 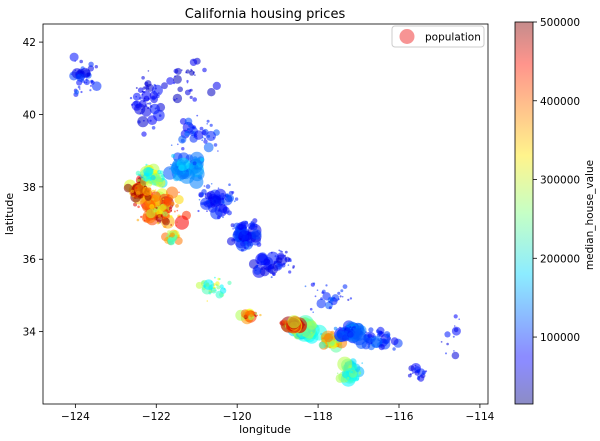 I want to click on x-tick-label: −116, so click(x=399, y=417).